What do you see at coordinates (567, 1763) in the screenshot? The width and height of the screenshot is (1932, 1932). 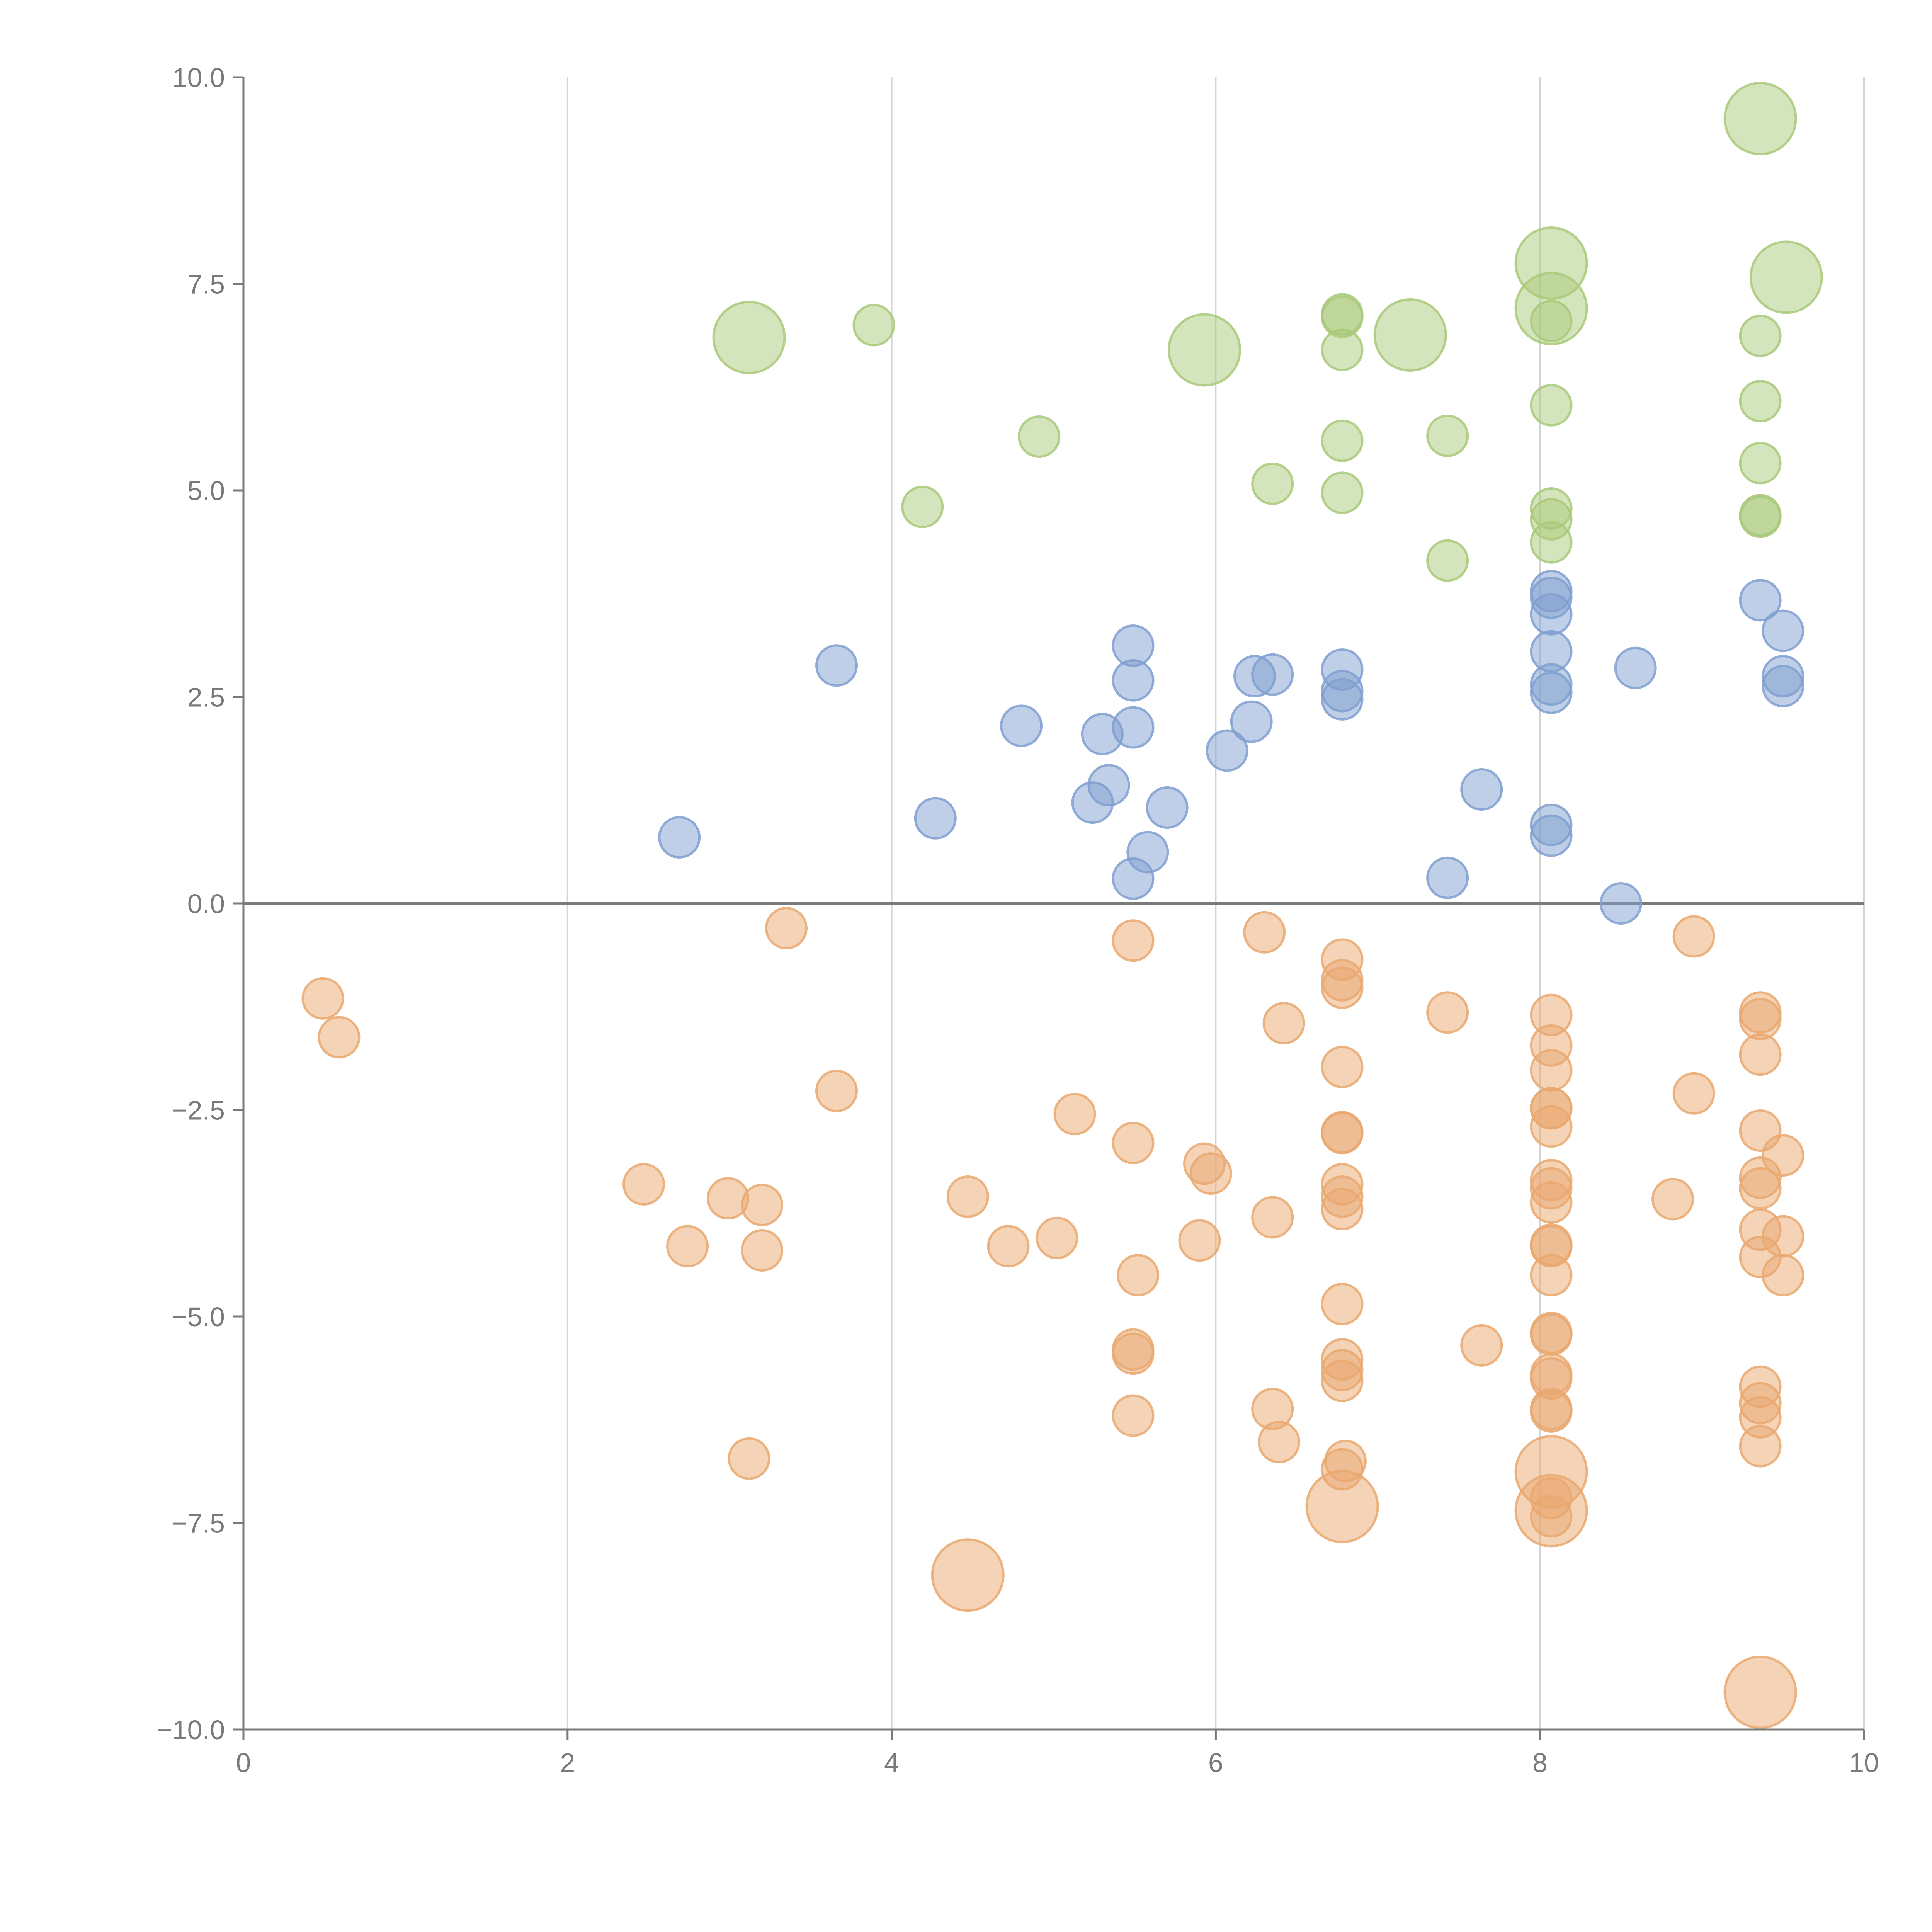 I see `x-tick-label: 2` at bounding box center [567, 1763].